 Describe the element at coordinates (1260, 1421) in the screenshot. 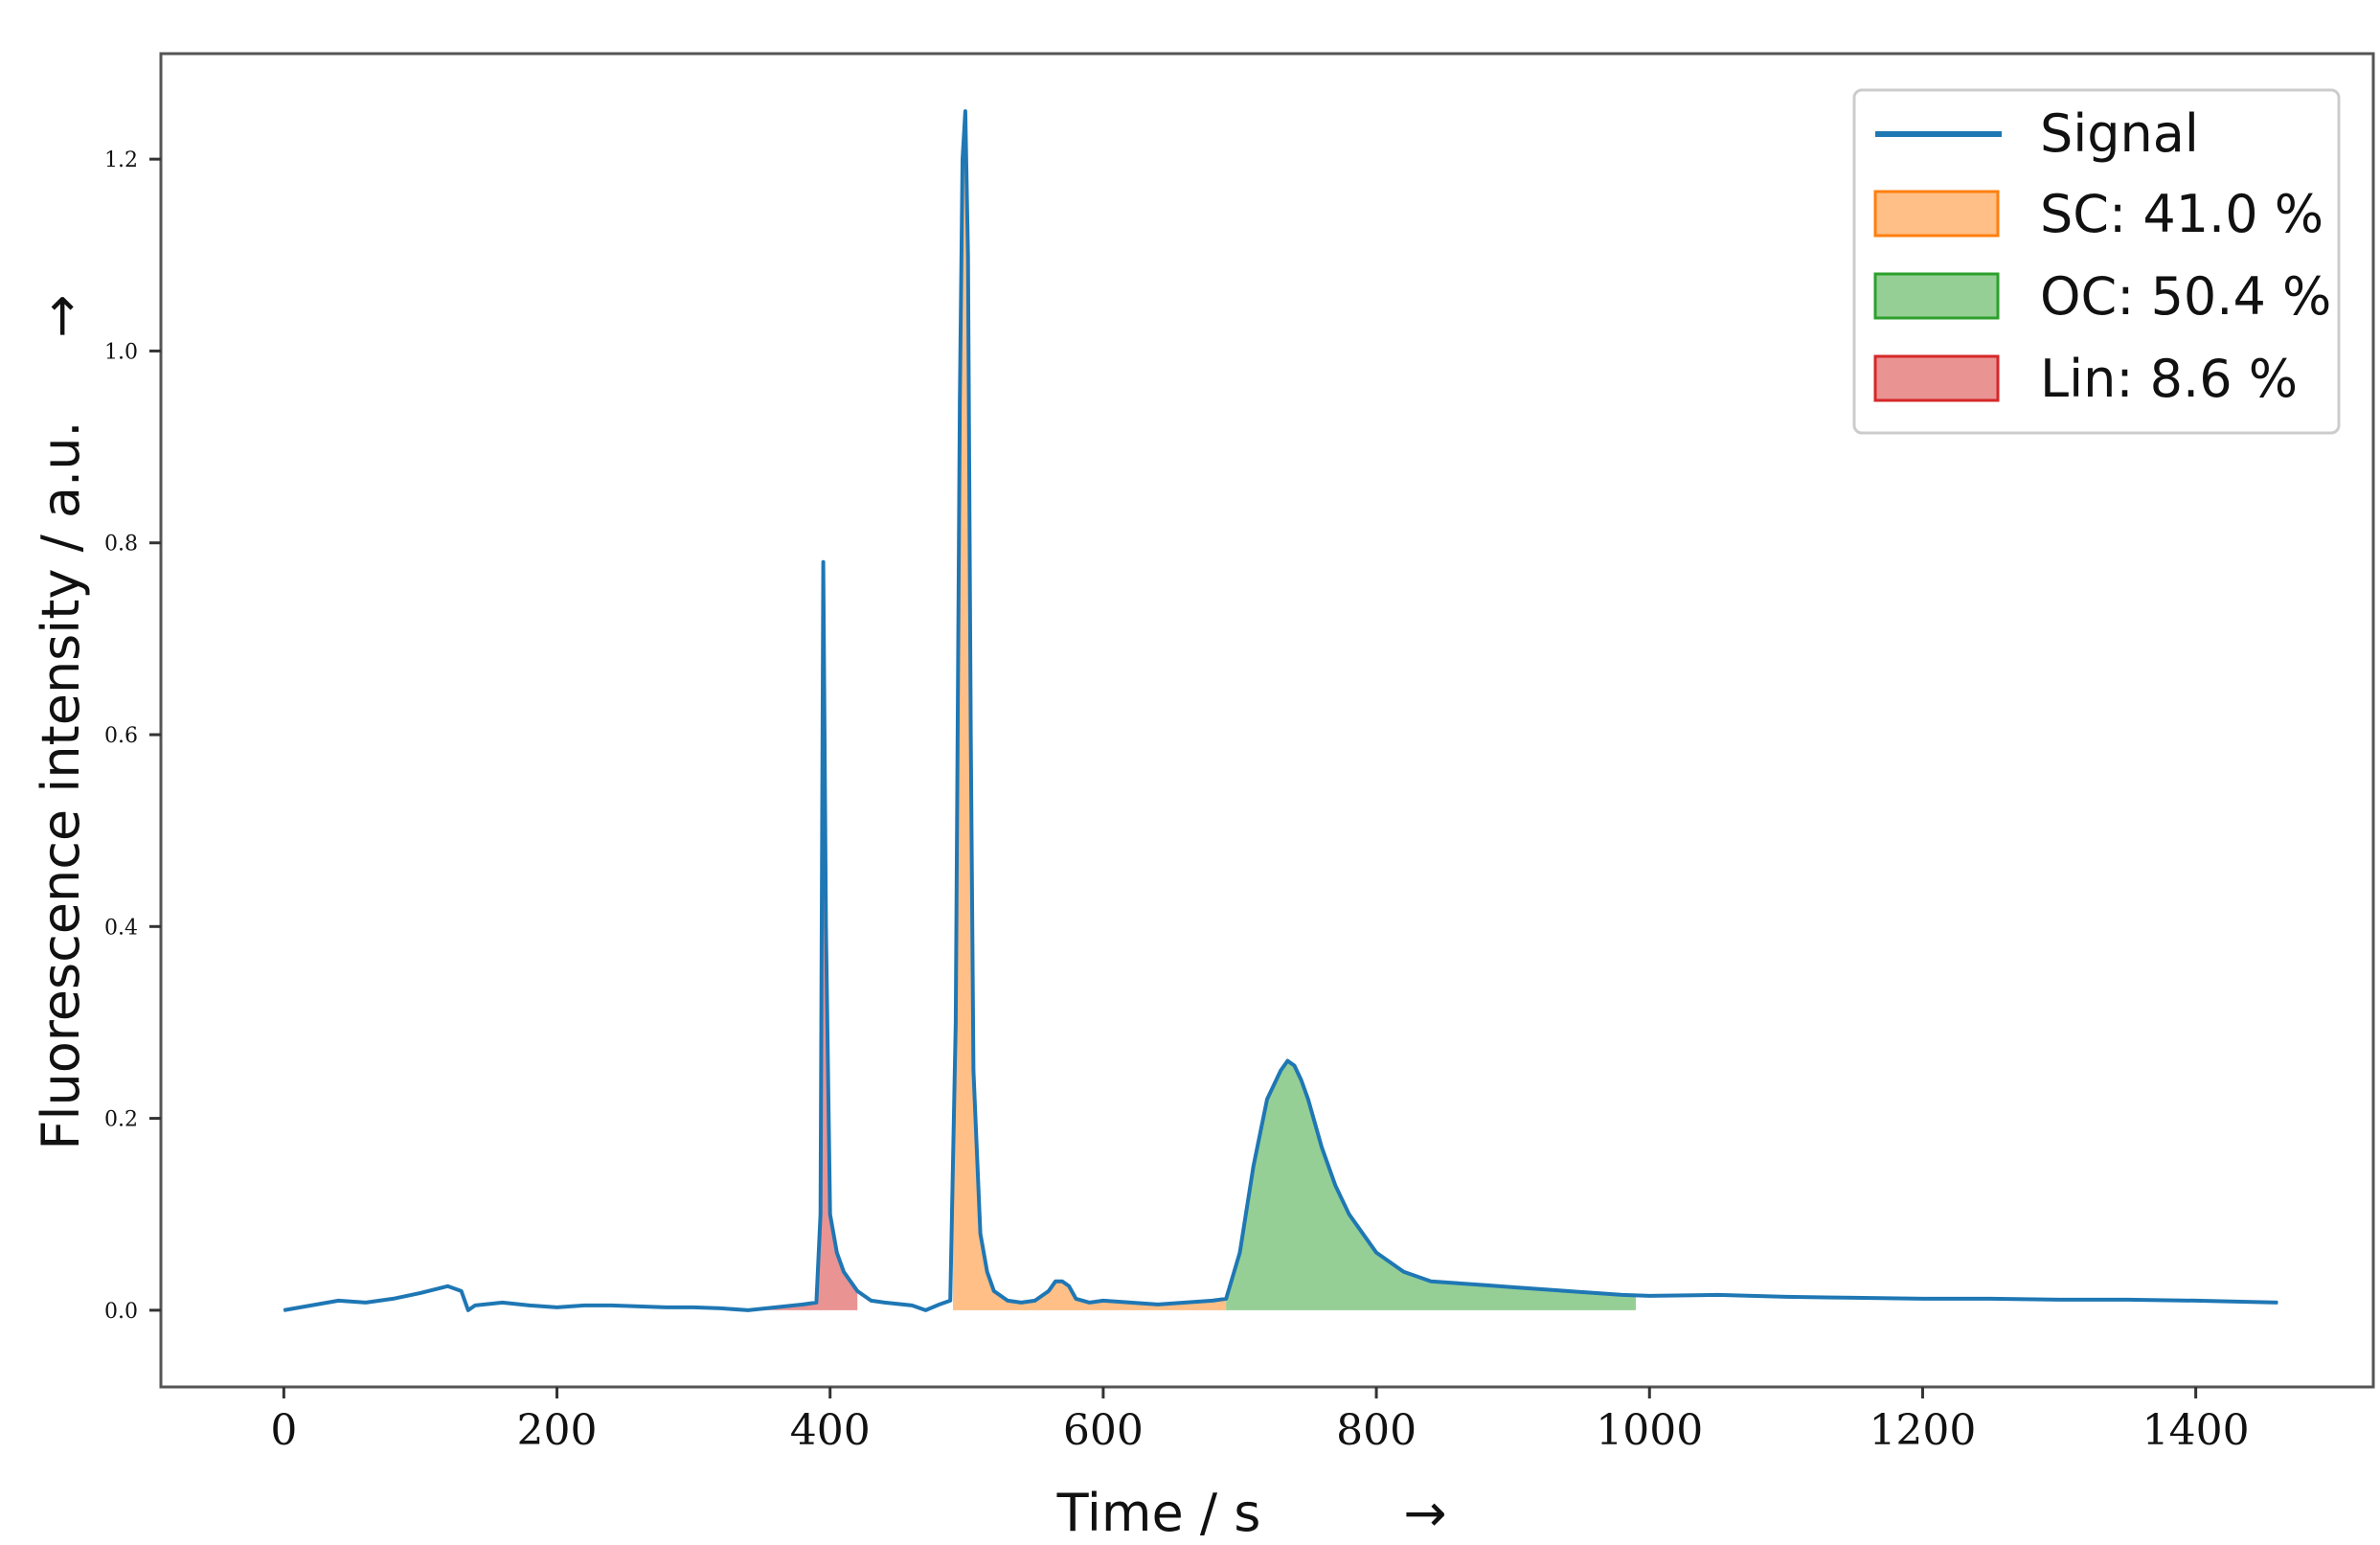

I see `x-axis-ticks: 0 200 400 600 800 1000 1200 1400` at that location.